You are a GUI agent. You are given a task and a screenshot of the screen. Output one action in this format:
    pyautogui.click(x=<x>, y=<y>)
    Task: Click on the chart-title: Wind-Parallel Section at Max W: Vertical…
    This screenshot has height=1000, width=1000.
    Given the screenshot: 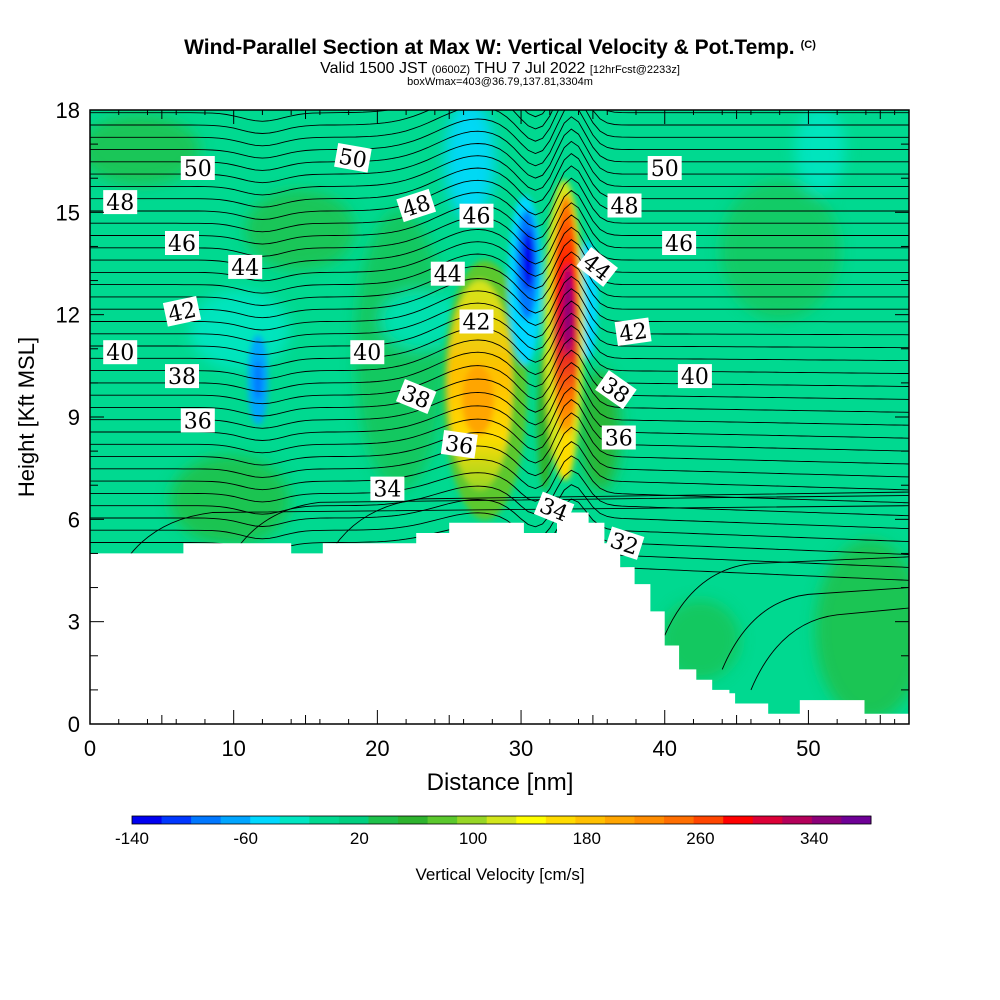 What is the action you would take?
    pyautogui.click(x=500, y=47)
    